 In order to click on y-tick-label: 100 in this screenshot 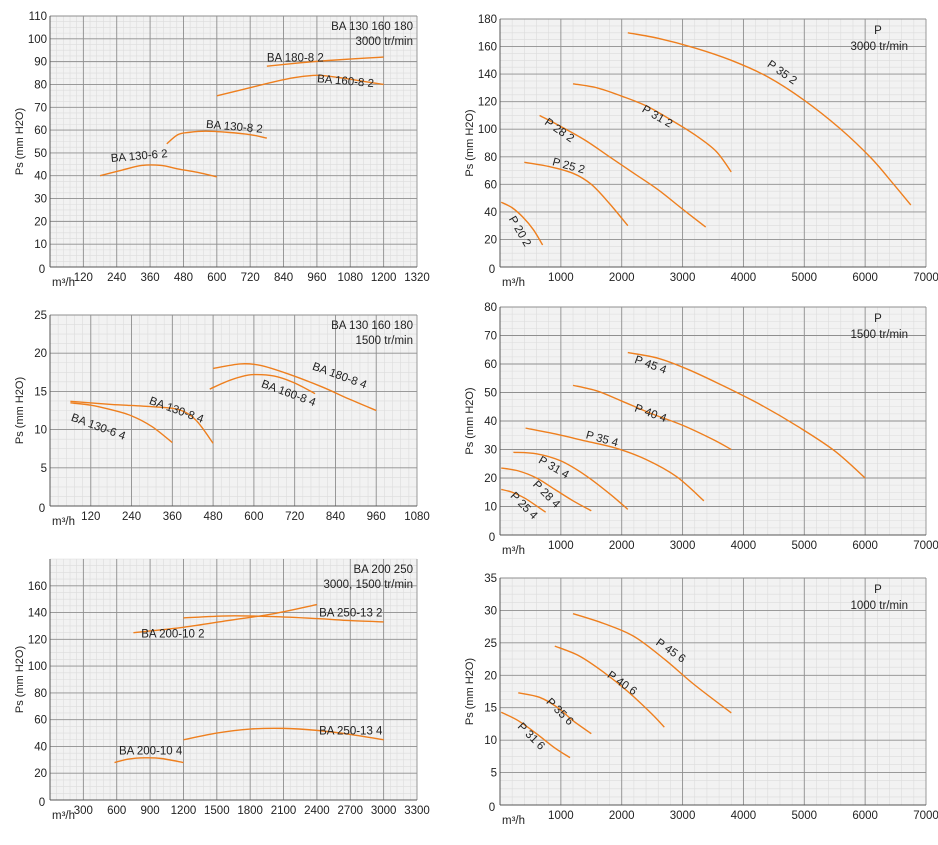, I will do `click(487, 130)`.